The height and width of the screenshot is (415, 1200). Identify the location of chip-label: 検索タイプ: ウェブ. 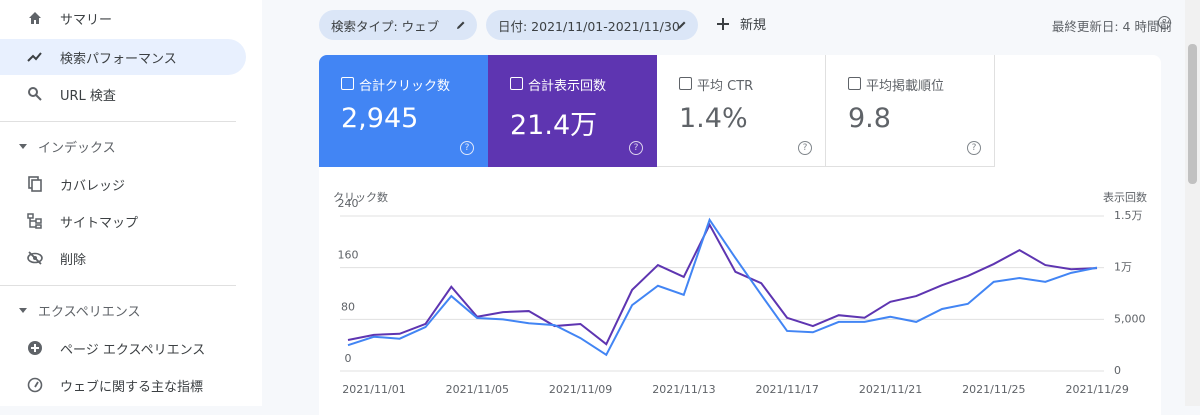
(385, 26).